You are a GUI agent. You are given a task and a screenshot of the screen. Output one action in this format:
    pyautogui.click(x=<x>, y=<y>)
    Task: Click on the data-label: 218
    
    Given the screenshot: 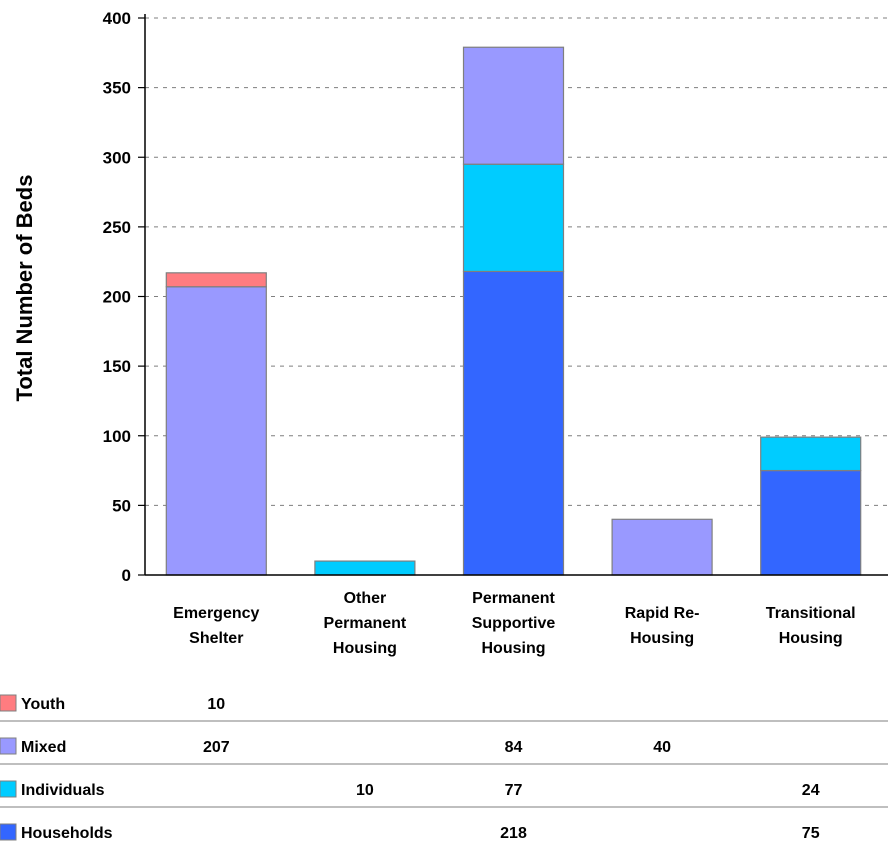 What is the action you would take?
    pyautogui.click(x=513, y=833)
    